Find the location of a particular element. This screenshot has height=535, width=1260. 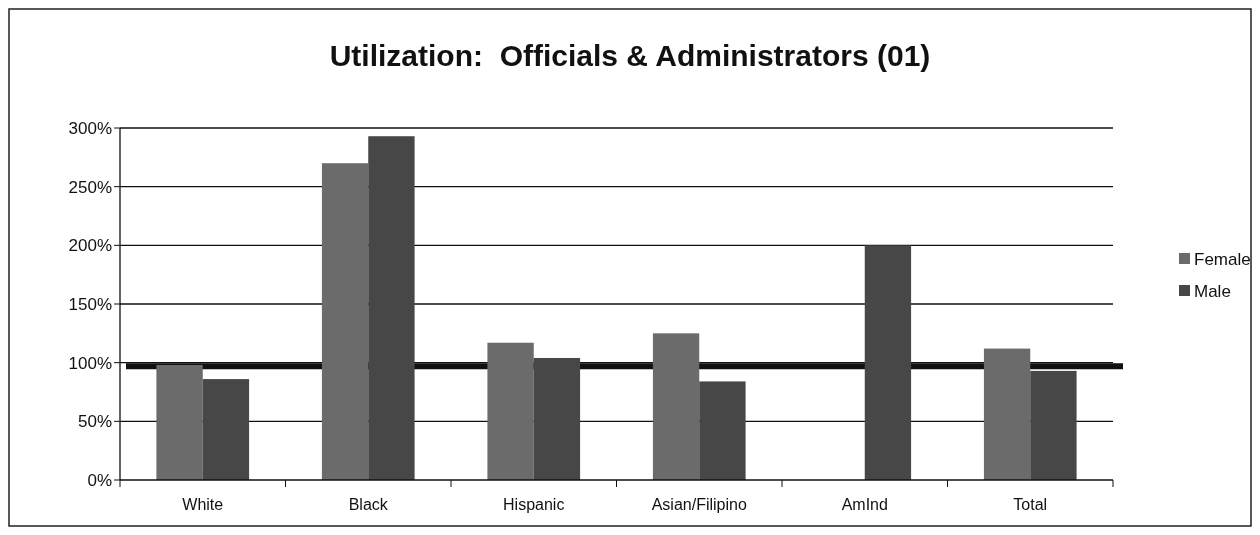

x-tick-label: Hispanic is located at coordinates (534, 504).